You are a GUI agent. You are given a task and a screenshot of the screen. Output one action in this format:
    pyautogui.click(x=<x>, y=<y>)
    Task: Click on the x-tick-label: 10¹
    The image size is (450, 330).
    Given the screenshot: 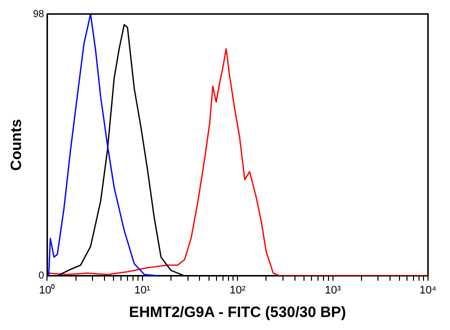 What is the action you would take?
    pyautogui.click(x=142, y=290)
    